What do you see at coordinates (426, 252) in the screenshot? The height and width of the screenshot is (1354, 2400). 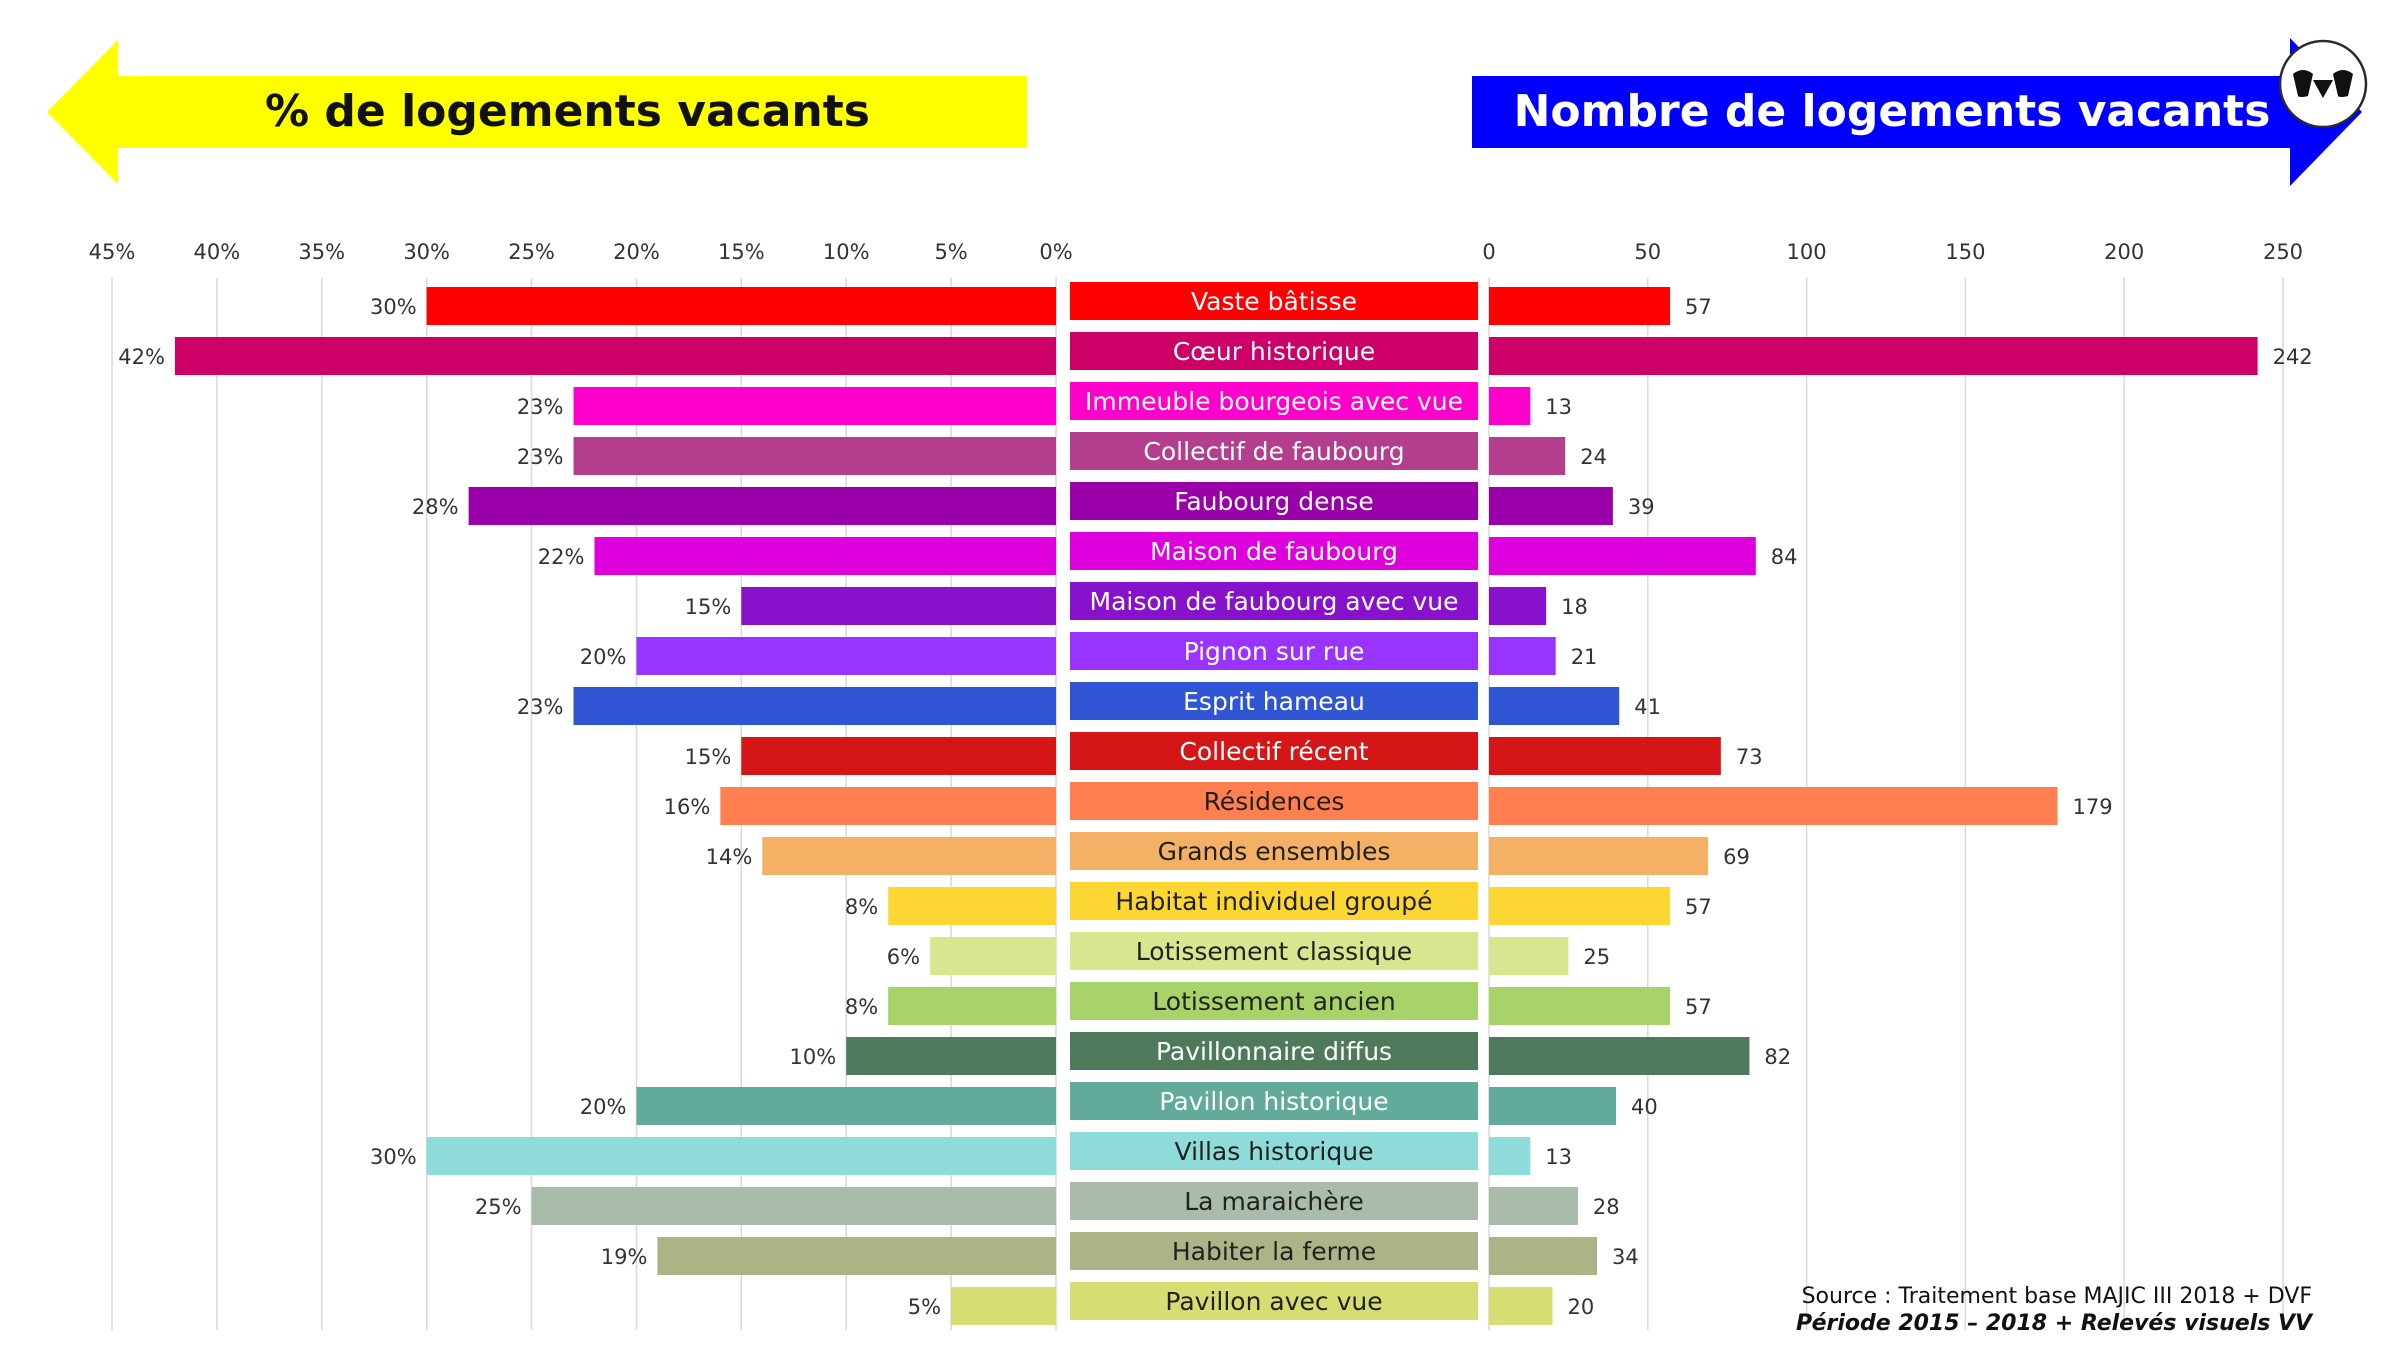 I see `tick-label-left: 30%` at bounding box center [426, 252].